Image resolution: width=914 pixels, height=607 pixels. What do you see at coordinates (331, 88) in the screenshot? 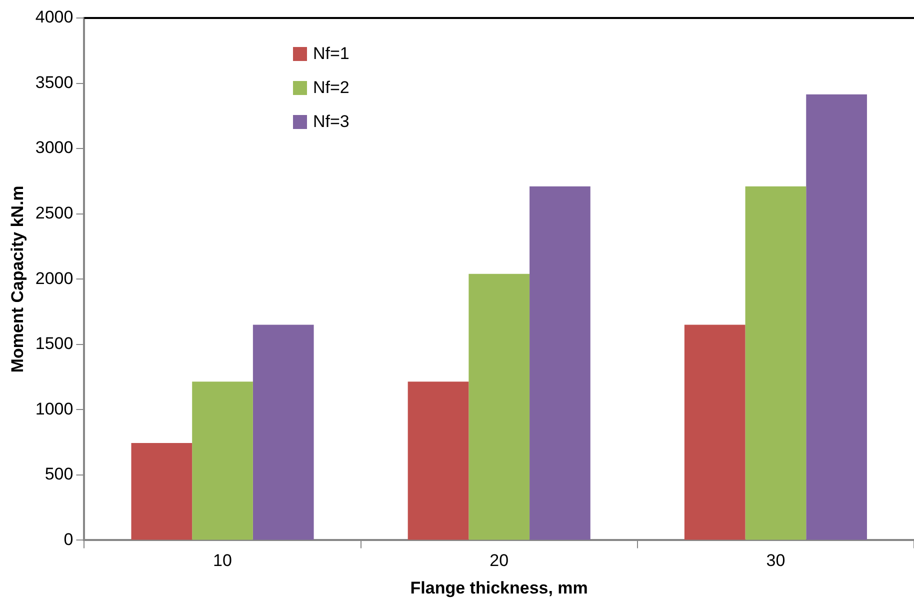
I see `legend-label: Nf=2` at bounding box center [331, 88].